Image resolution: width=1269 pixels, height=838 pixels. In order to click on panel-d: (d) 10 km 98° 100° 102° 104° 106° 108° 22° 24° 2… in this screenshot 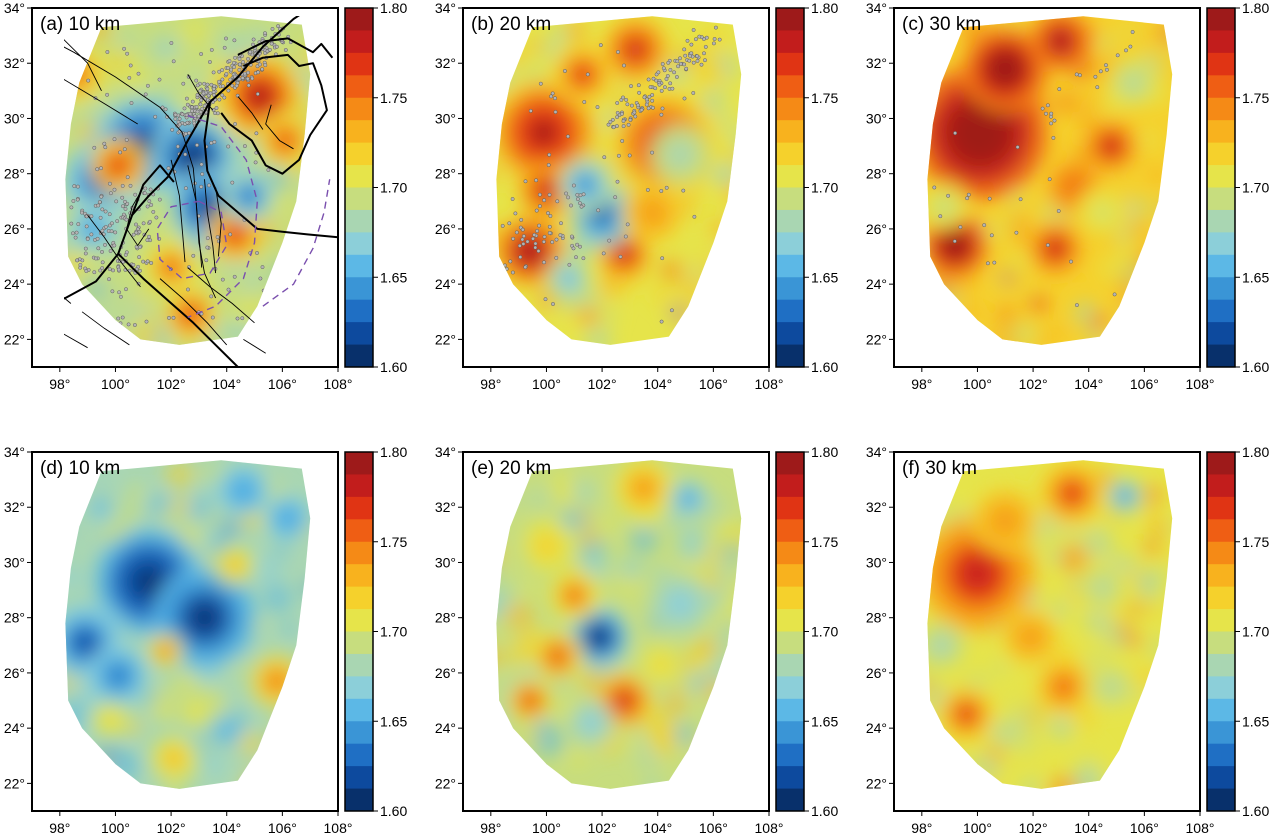, I will do `click(206, 640)`.